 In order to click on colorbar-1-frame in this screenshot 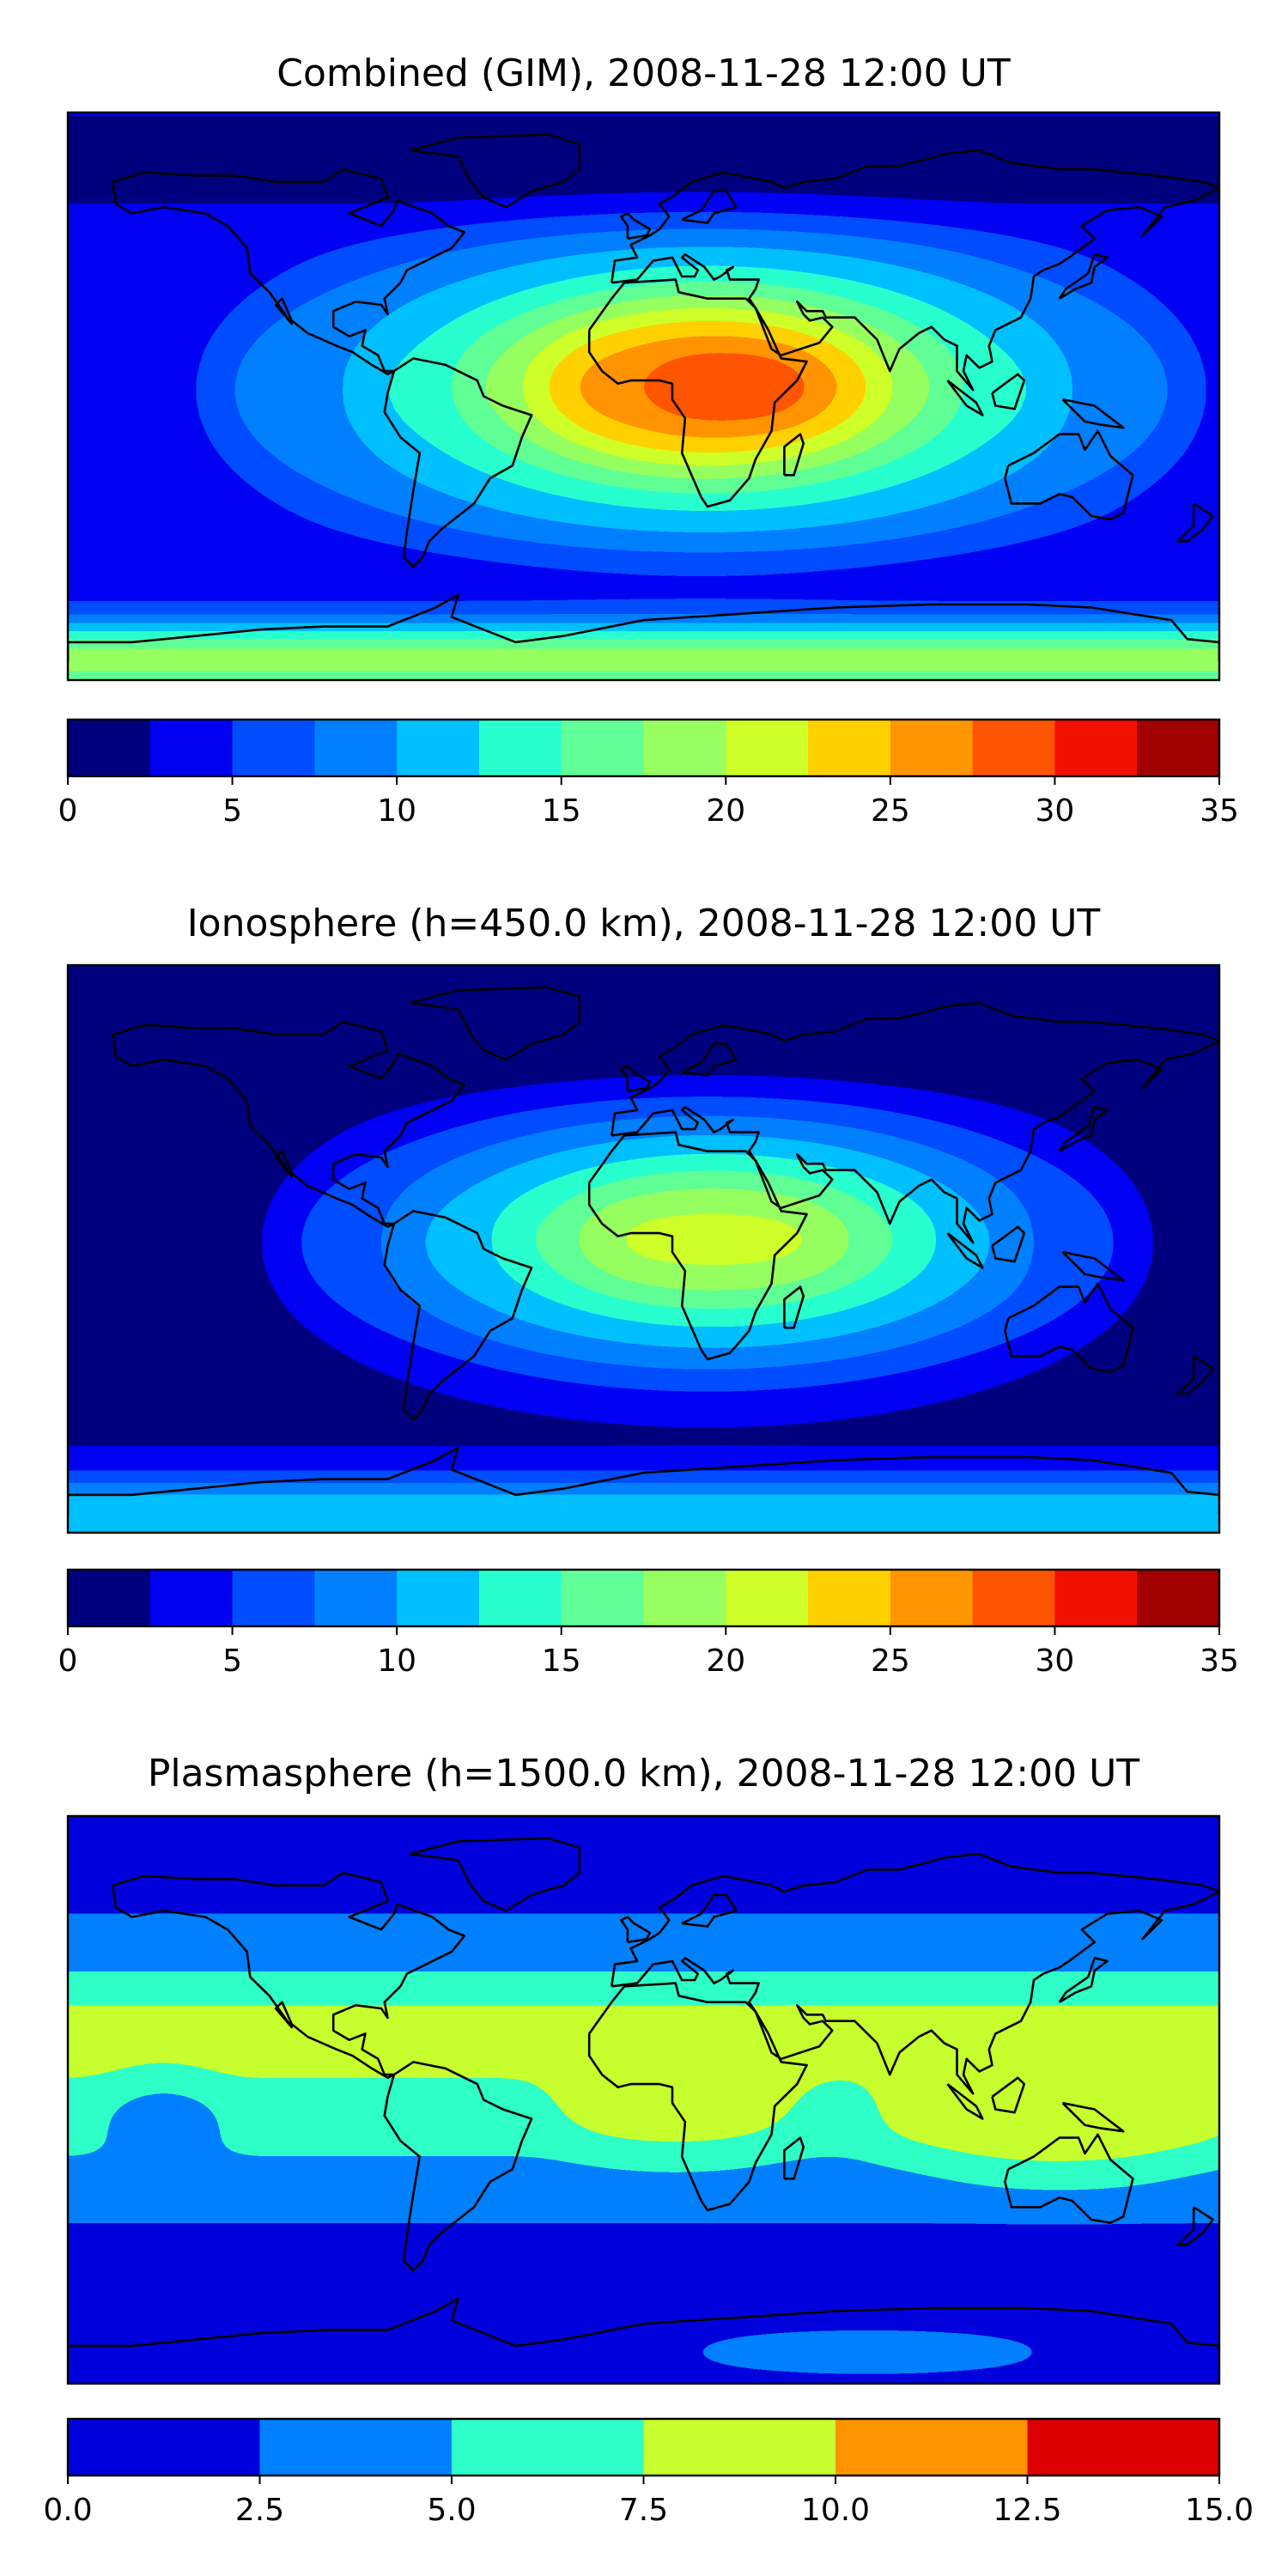, I will do `click(643, 748)`.